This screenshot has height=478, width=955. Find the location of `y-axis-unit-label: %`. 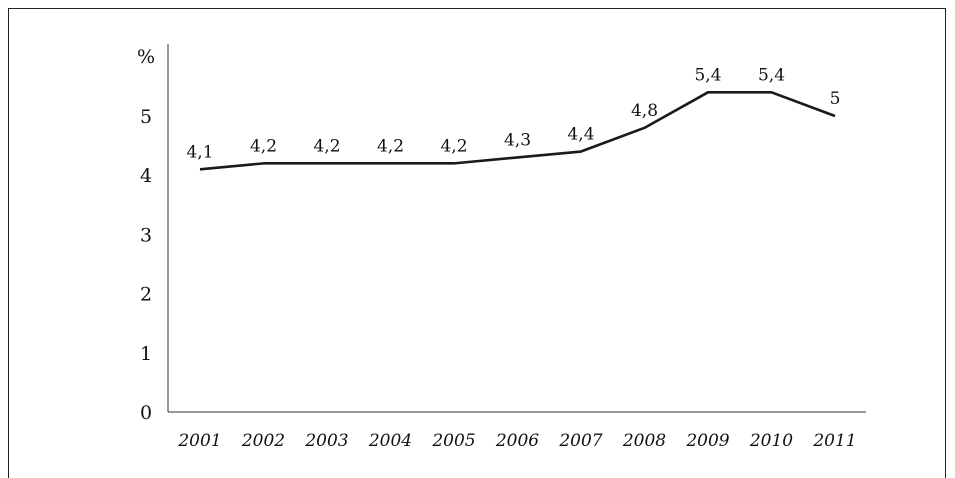

y-axis-unit-label: % is located at coordinates (146, 57).